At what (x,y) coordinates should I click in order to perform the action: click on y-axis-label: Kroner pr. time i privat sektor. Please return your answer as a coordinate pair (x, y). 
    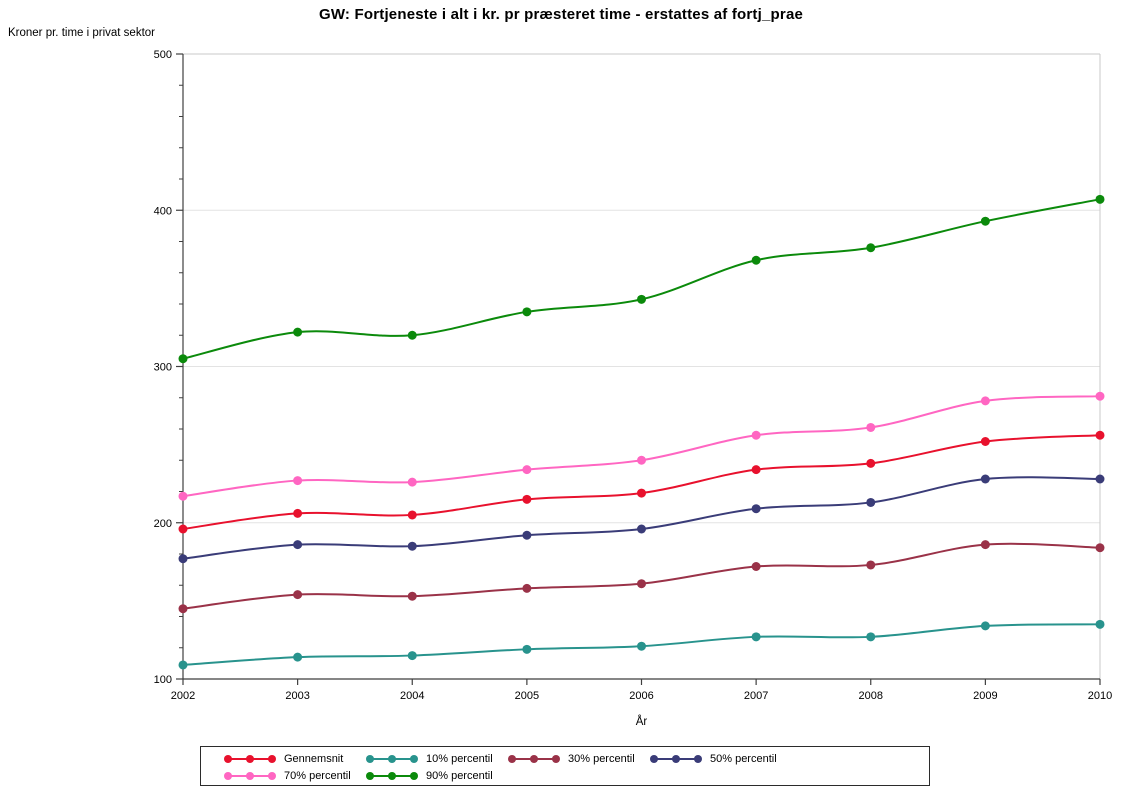
    Looking at the image, I should click on (81, 33).